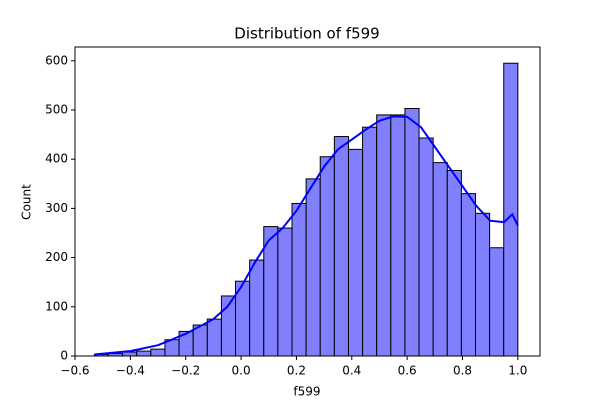 The height and width of the screenshot is (400, 600). Describe the element at coordinates (306, 34) in the screenshot. I see `chart-title: Distribution of f599` at that location.